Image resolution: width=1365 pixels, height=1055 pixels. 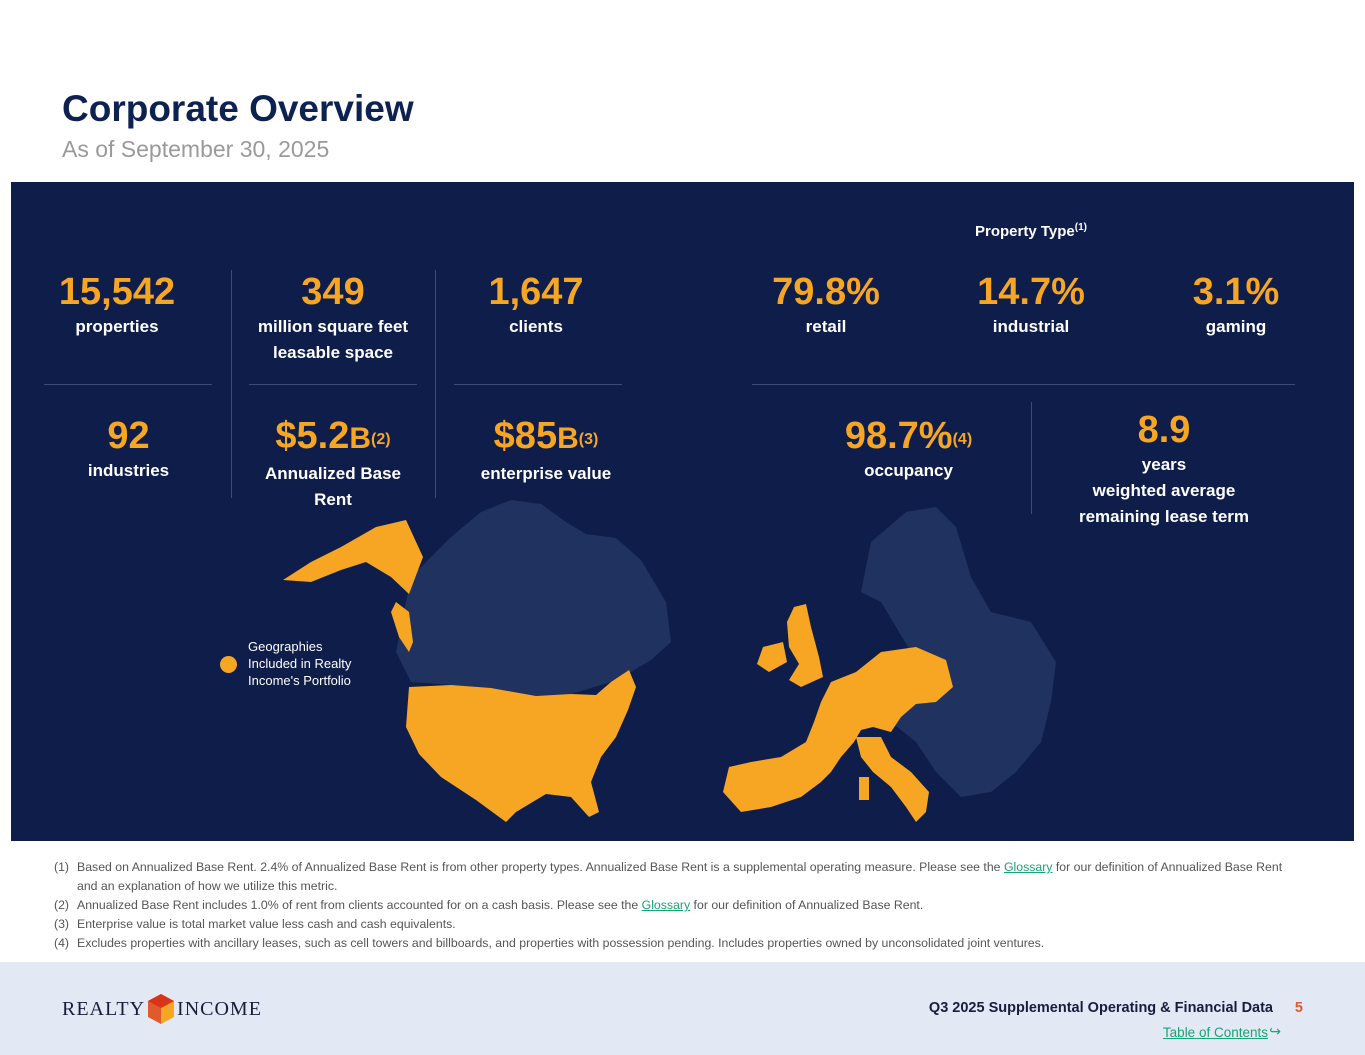 What do you see at coordinates (1275, 1031) in the screenshot?
I see `return-arrow-icon: ↪` at bounding box center [1275, 1031].